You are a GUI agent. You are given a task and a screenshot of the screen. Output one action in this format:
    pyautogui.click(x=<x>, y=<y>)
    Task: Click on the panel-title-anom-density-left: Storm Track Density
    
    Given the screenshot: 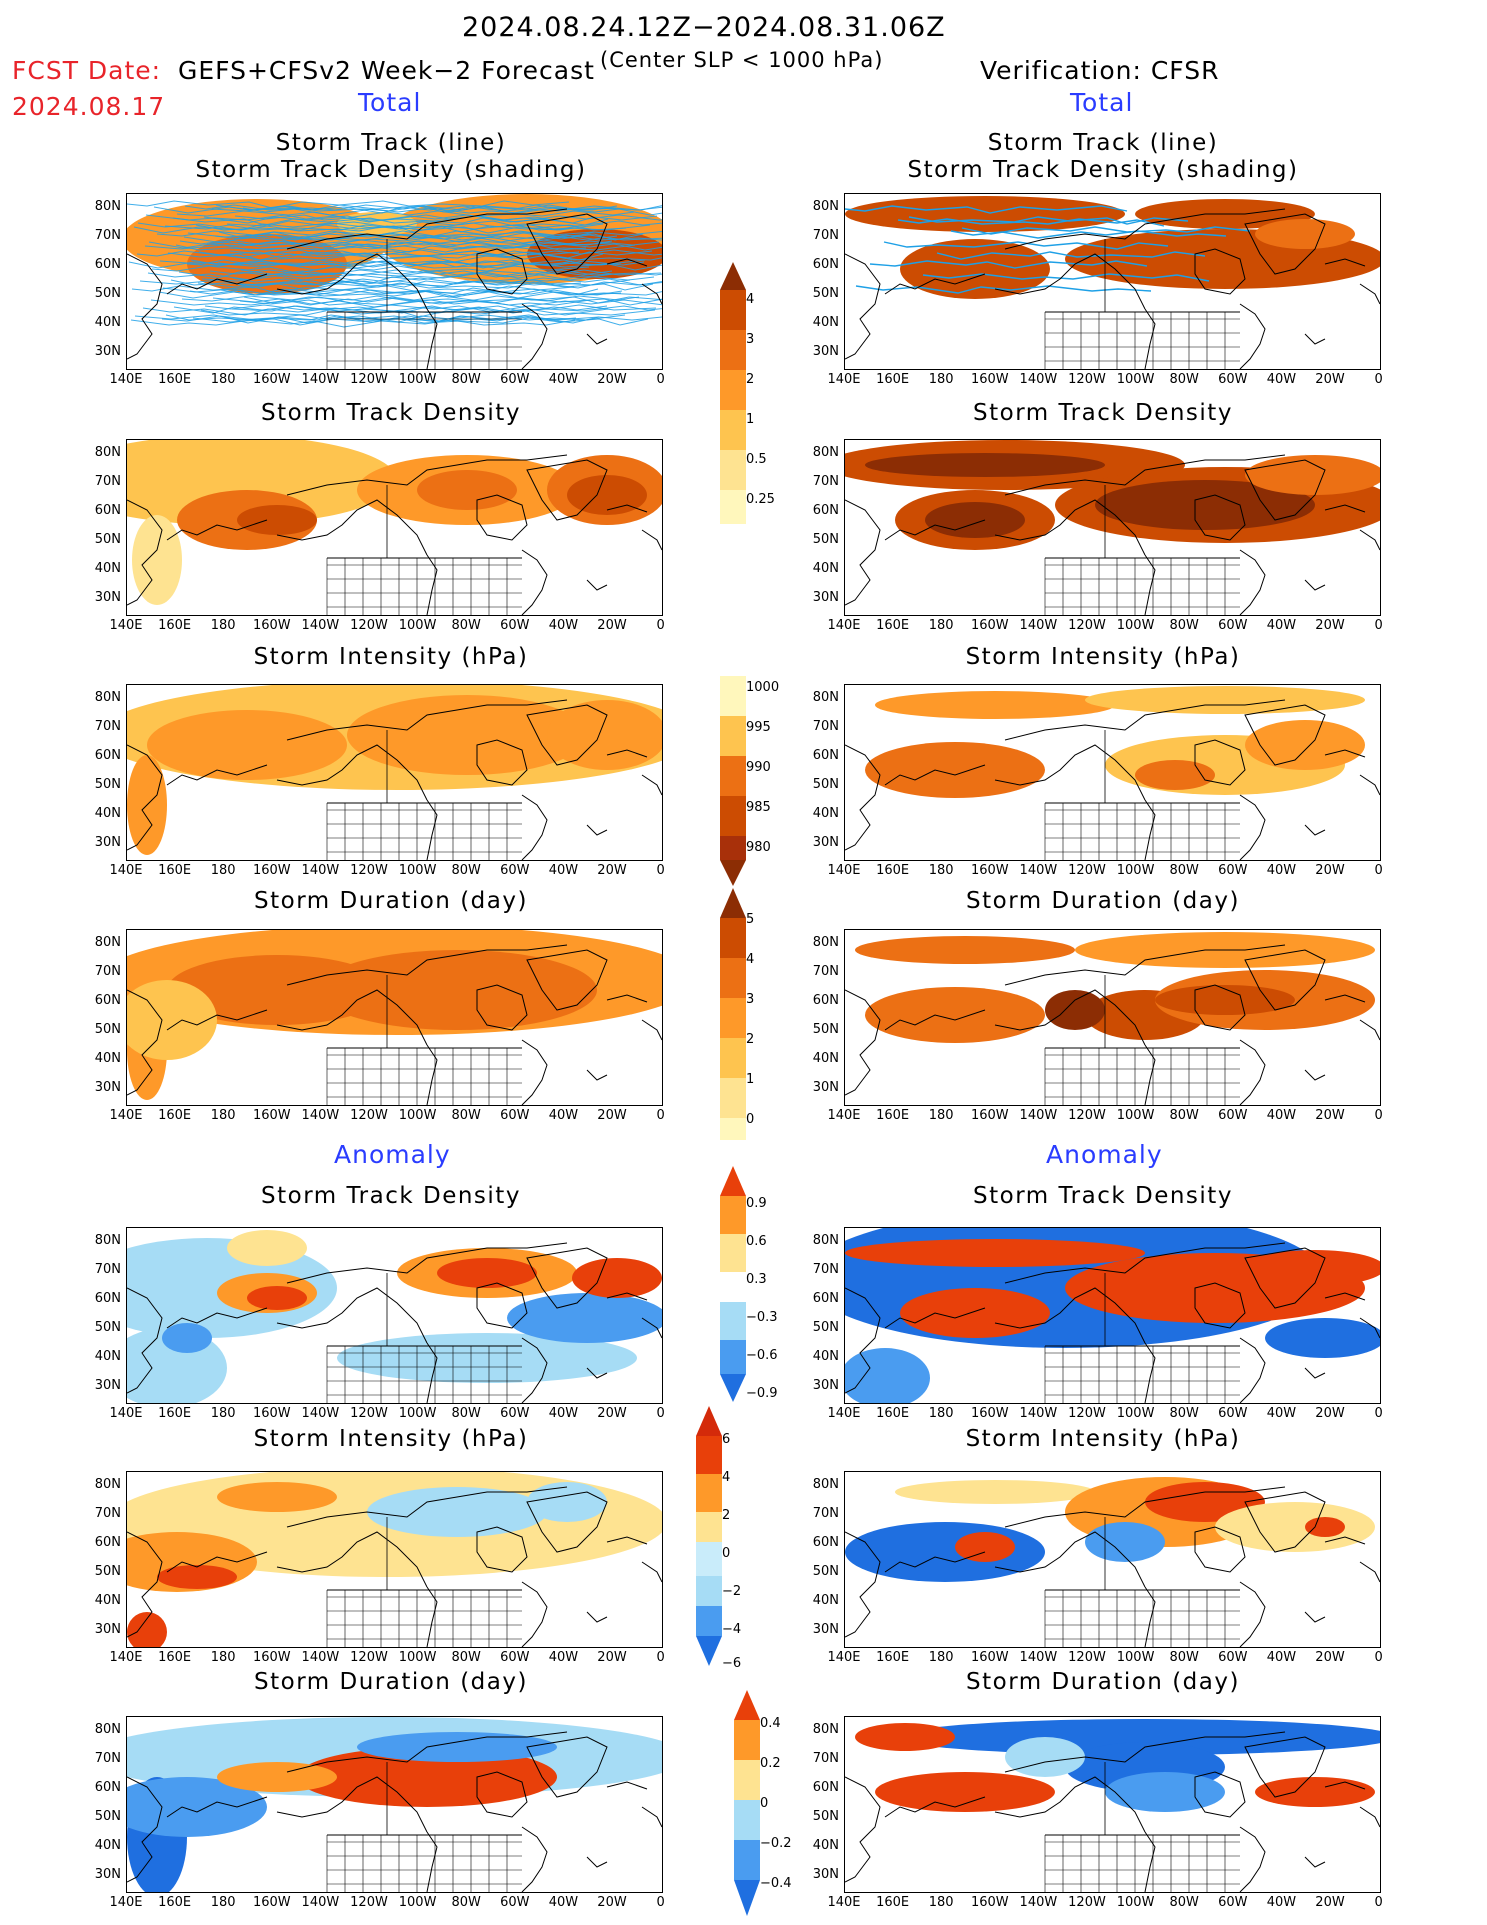 What is the action you would take?
    pyautogui.click(x=391, y=1196)
    